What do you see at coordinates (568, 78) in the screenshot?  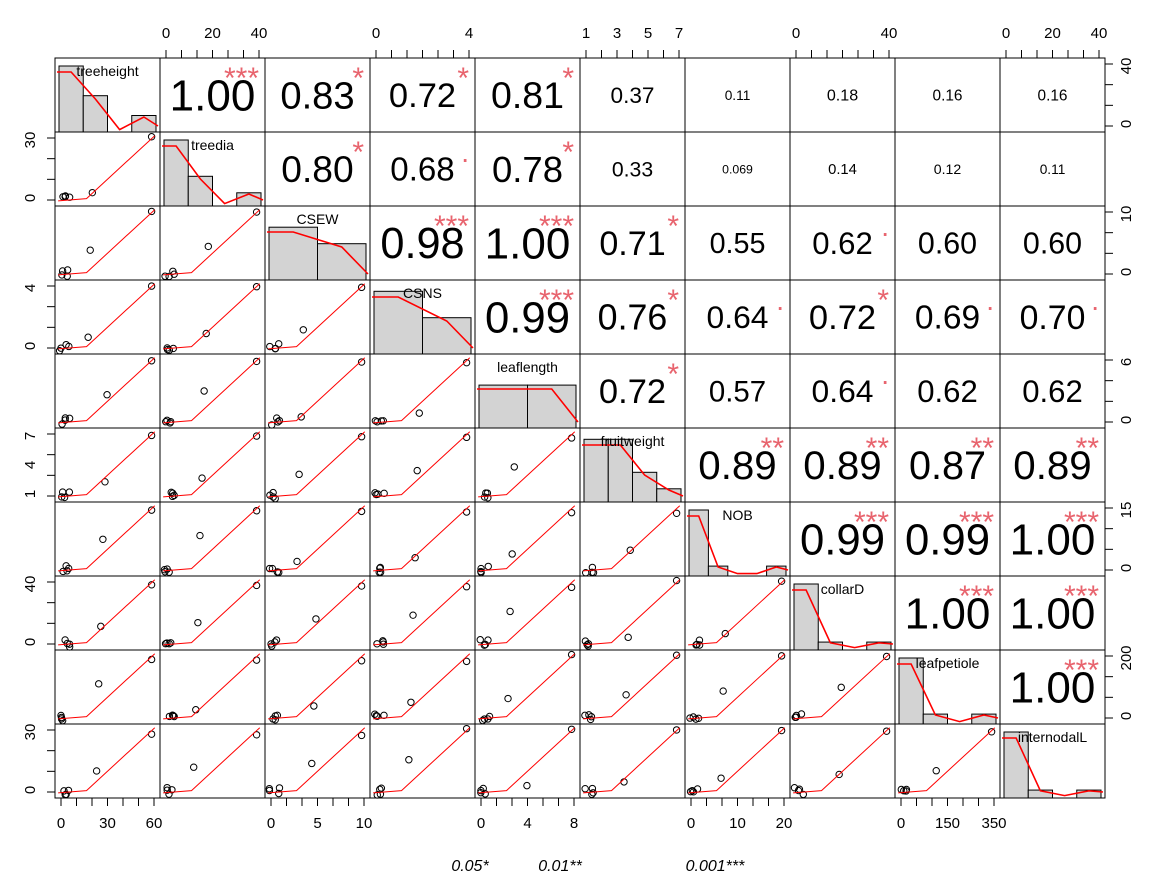 I see `corr-stars-r0-c4: *` at bounding box center [568, 78].